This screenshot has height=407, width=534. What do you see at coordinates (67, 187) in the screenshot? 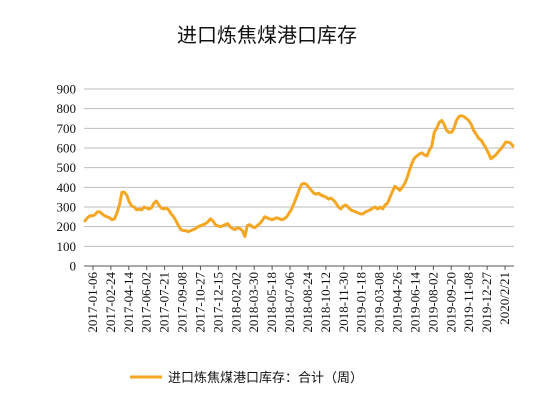
I see `y-tick-label: 400` at bounding box center [67, 187].